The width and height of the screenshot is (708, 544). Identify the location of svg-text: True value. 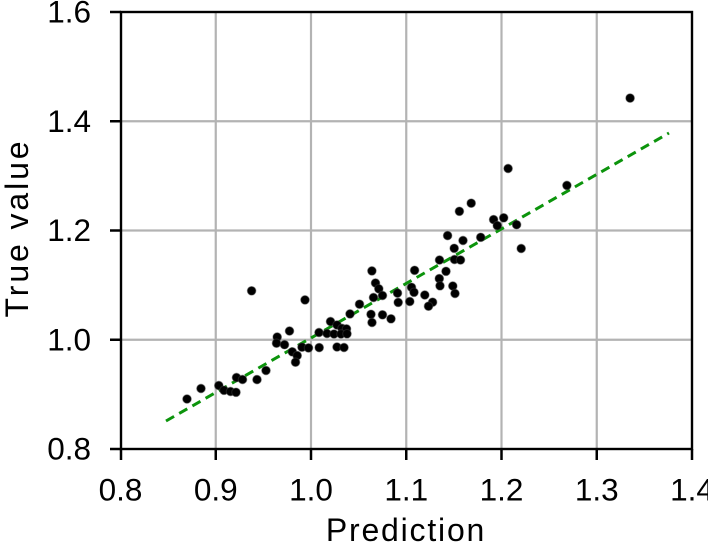
(17, 228).